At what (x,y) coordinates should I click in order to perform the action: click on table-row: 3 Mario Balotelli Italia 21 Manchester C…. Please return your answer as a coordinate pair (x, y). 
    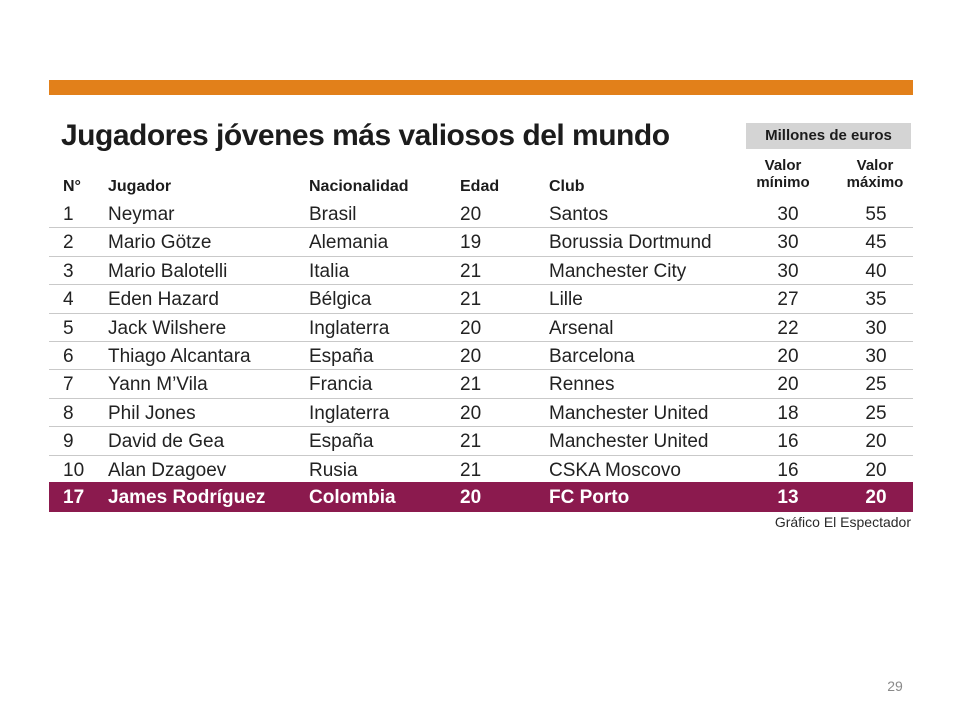
    Looking at the image, I should click on (481, 271).